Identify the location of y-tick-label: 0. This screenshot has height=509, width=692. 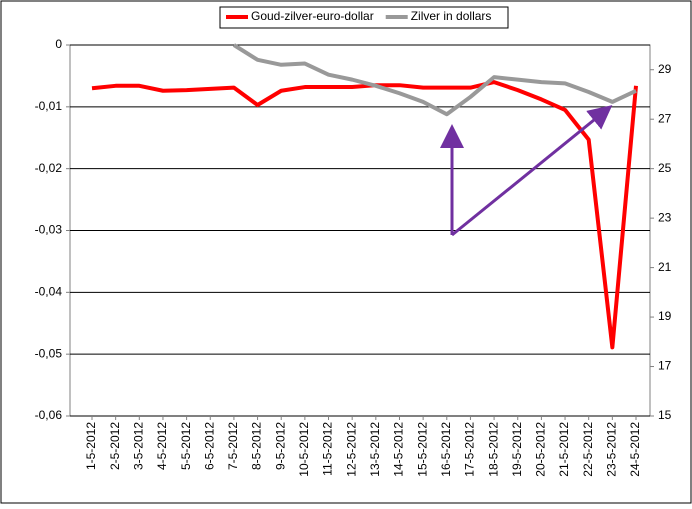
(58, 44).